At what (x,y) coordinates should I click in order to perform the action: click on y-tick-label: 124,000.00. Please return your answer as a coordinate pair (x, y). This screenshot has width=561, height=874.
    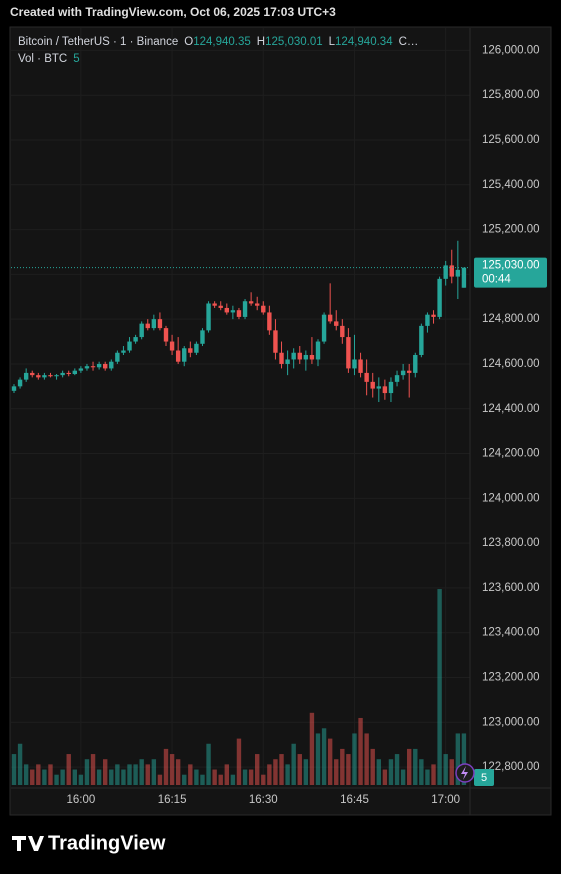
    Looking at the image, I should click on (511, 498).